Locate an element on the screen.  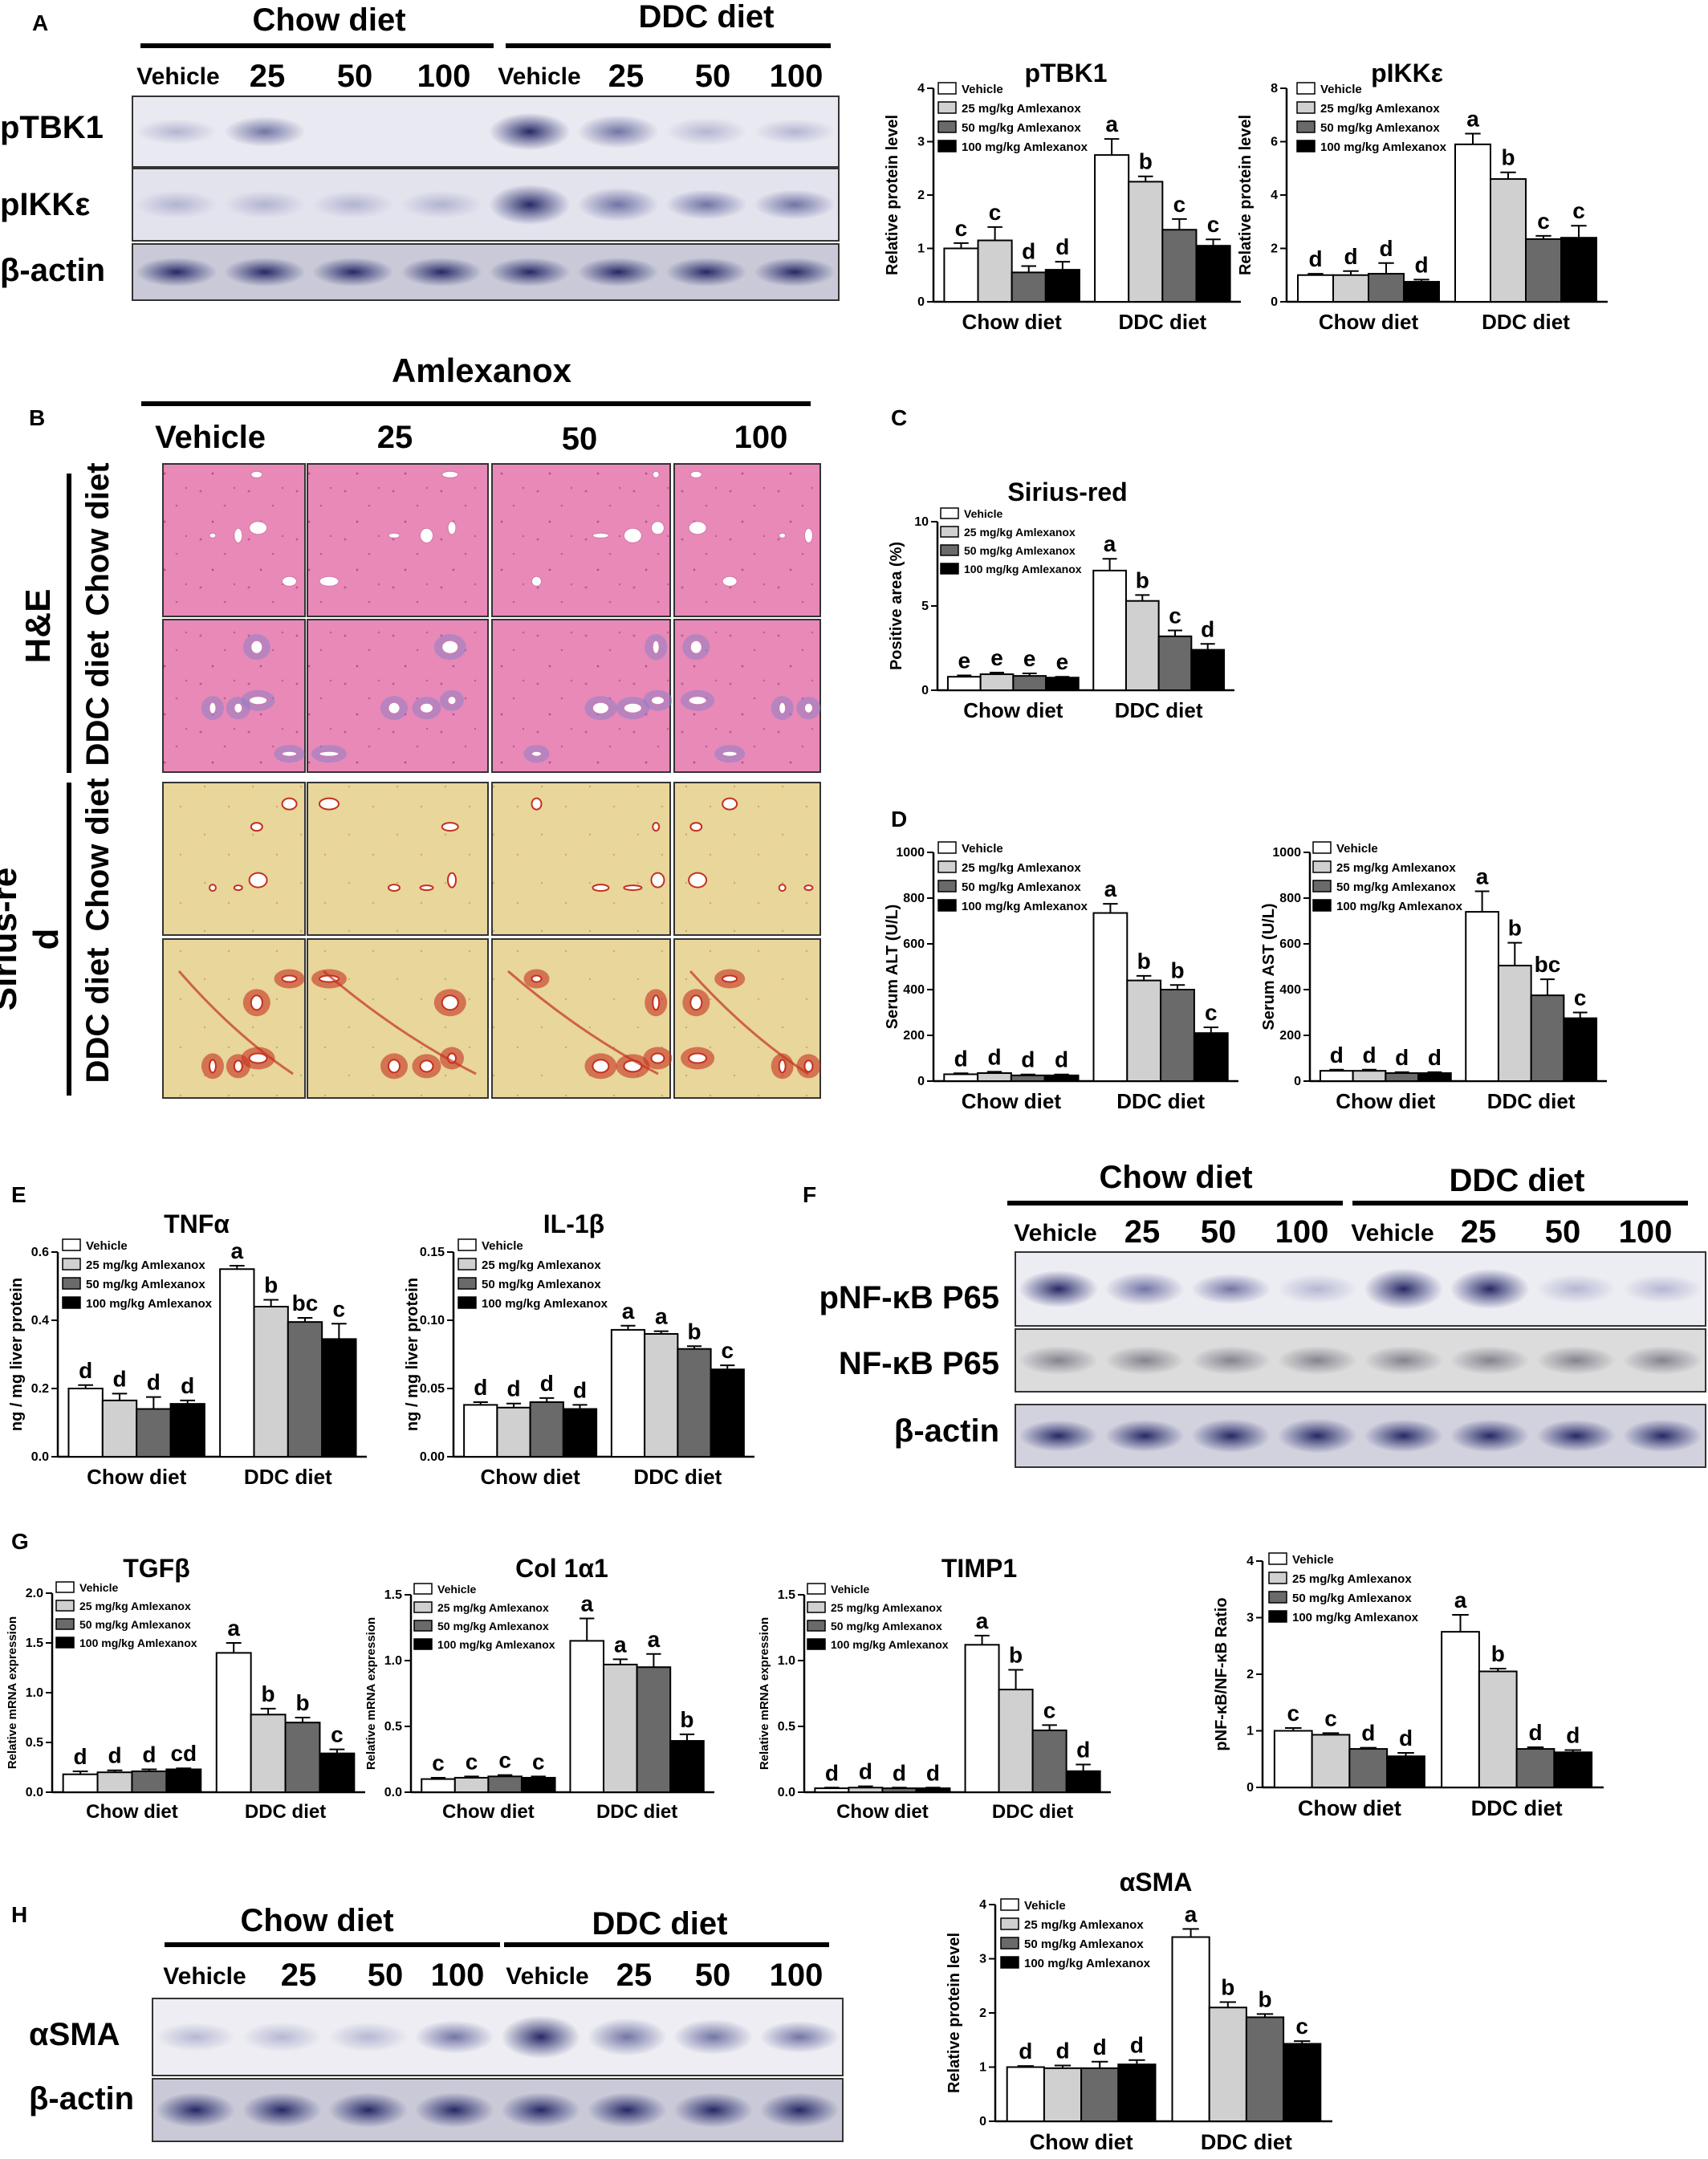
chart-title: TGFβ is located at coordinates (156, 1568).